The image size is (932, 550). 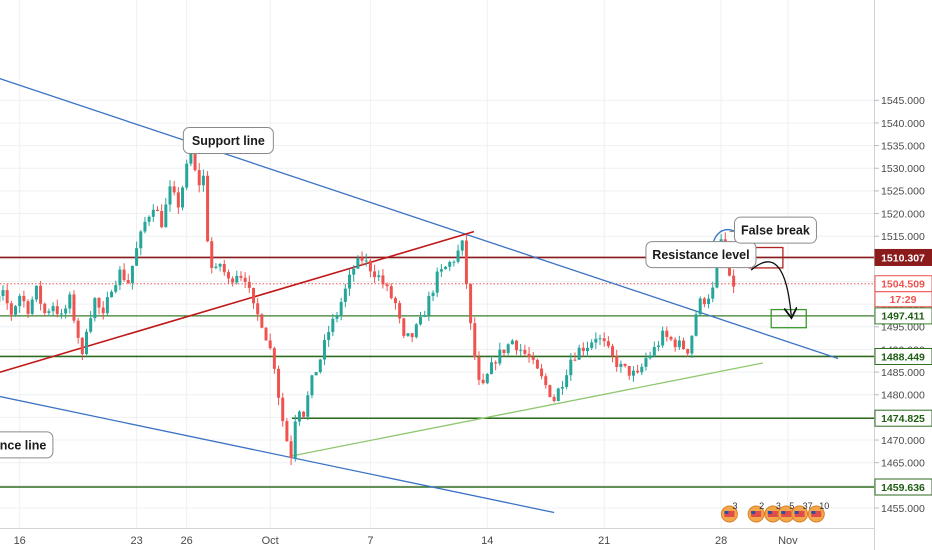 I want to click on x-tick-label: Oct, so click(x=270, y=541).